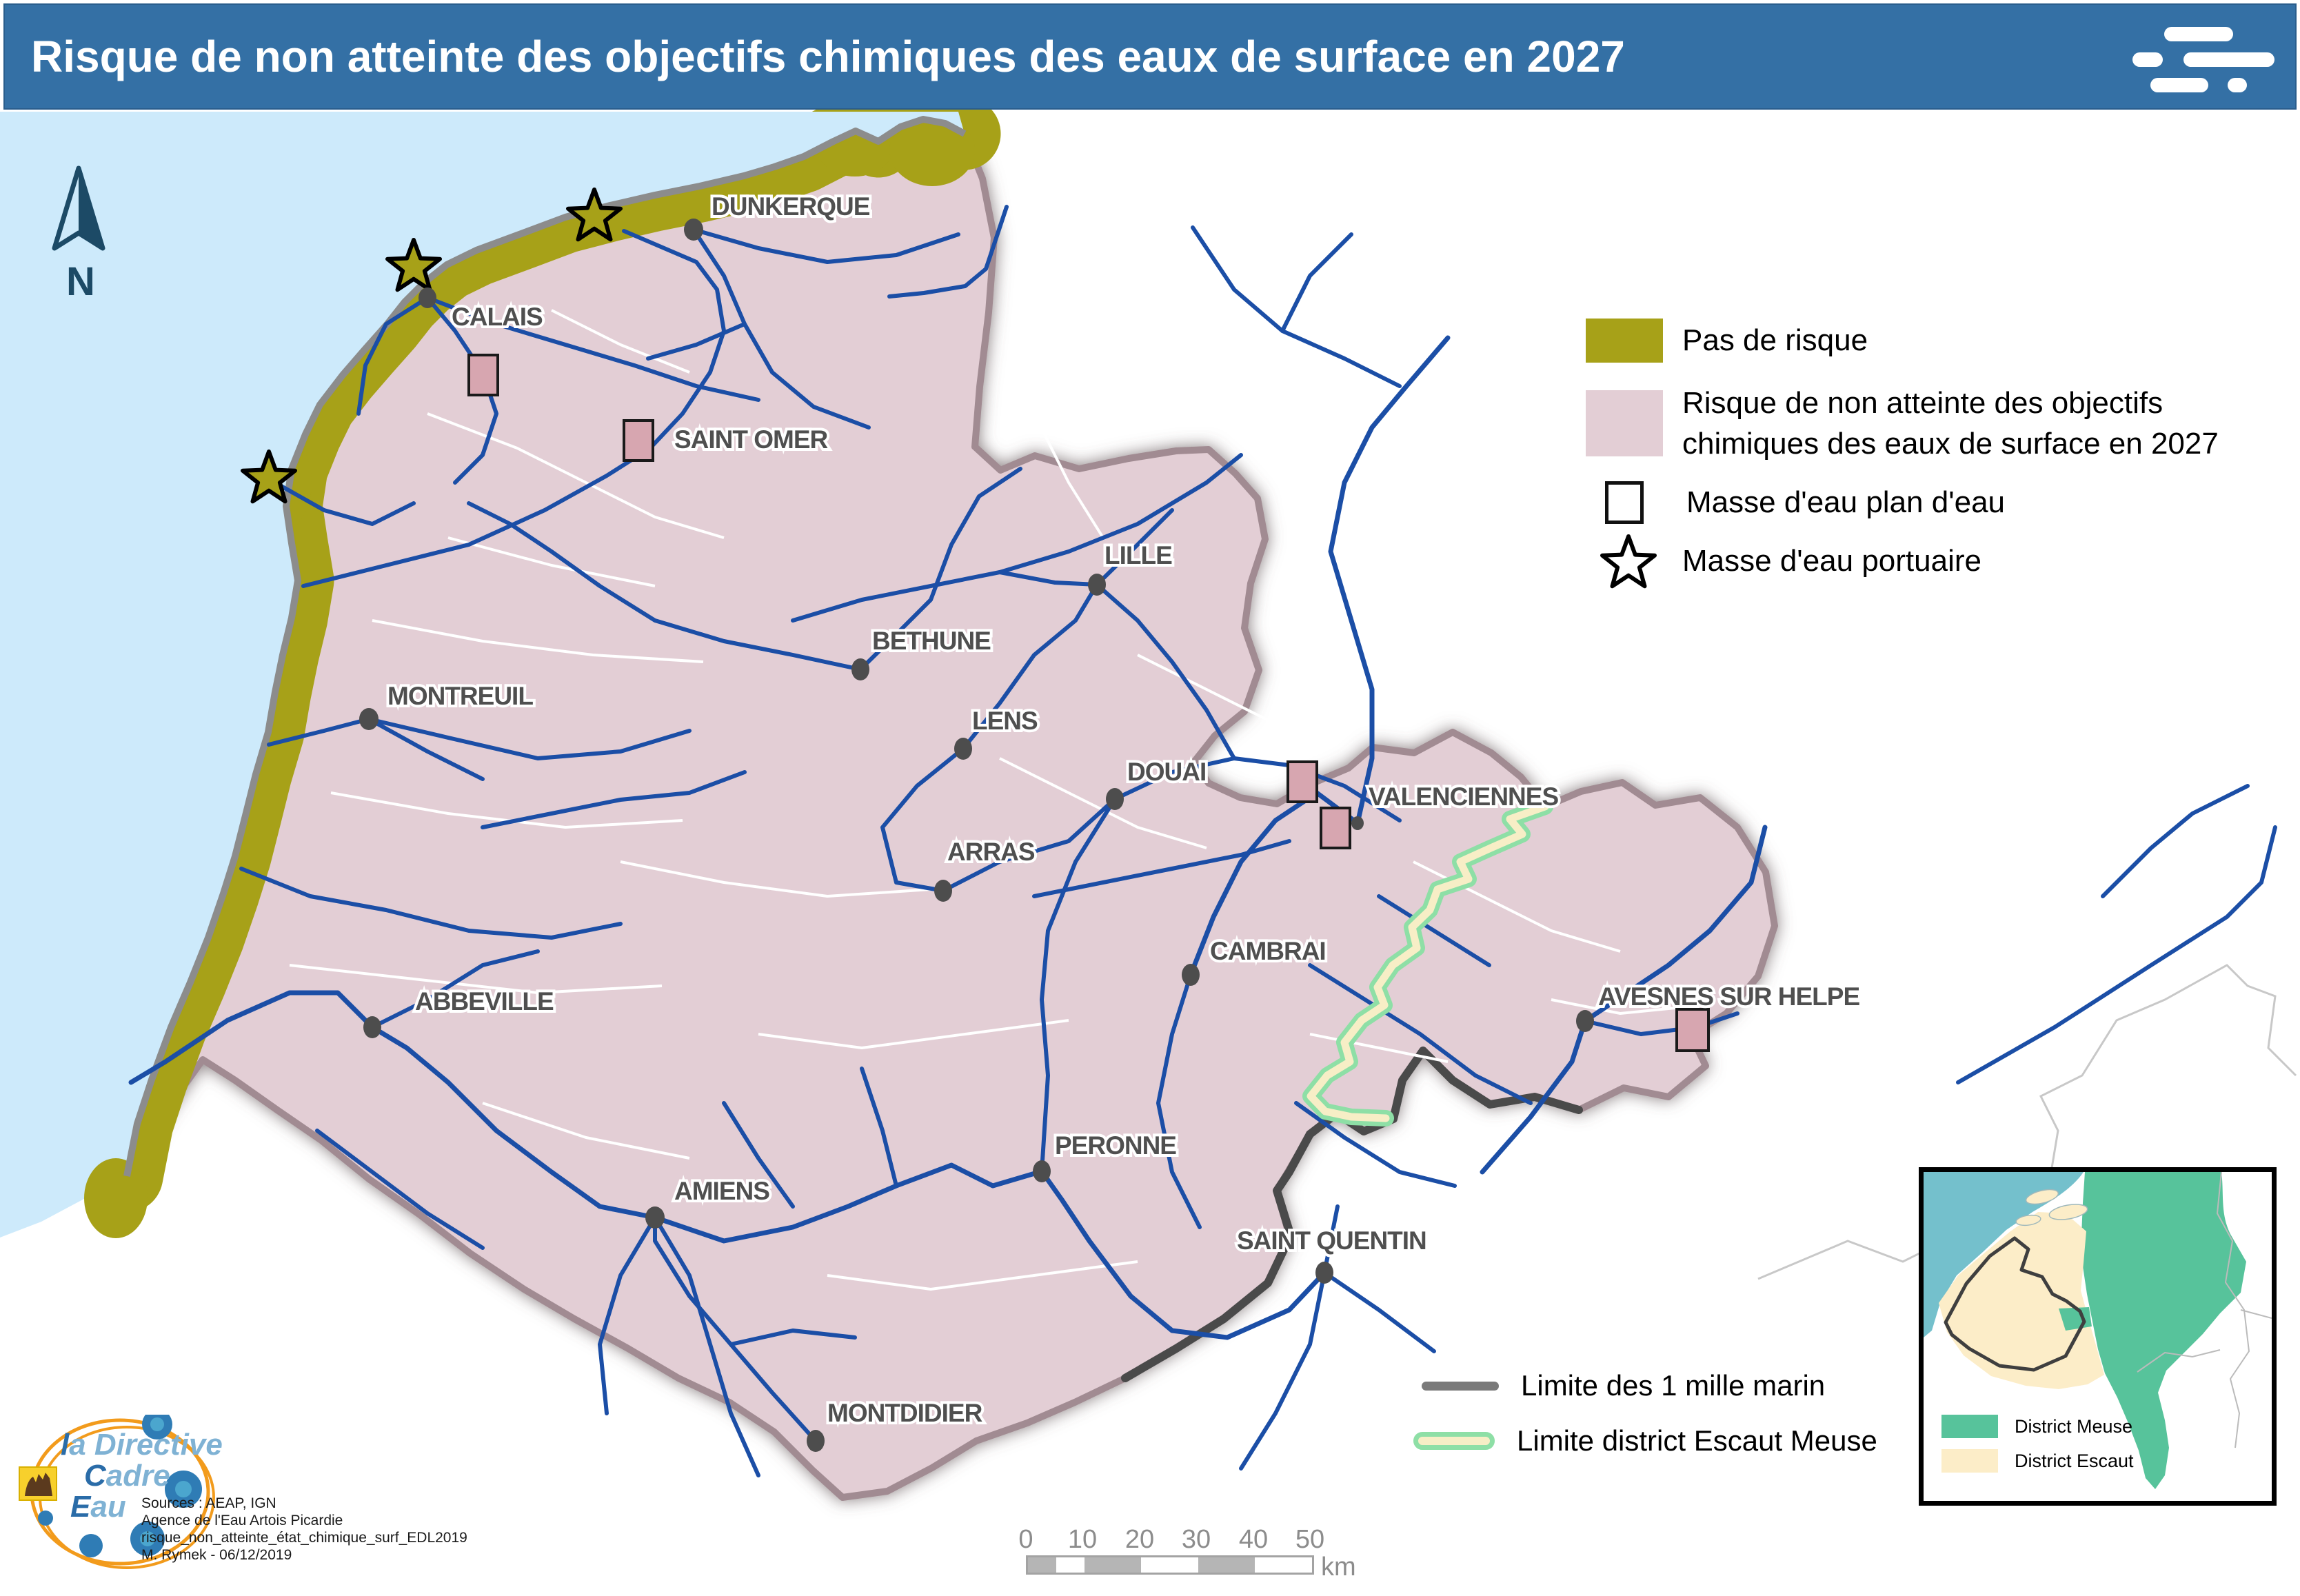 Image resolution: width=2300 pixels, height=1596 pixels. I want to click on scale-bar-segments, so click(1170, 1565).